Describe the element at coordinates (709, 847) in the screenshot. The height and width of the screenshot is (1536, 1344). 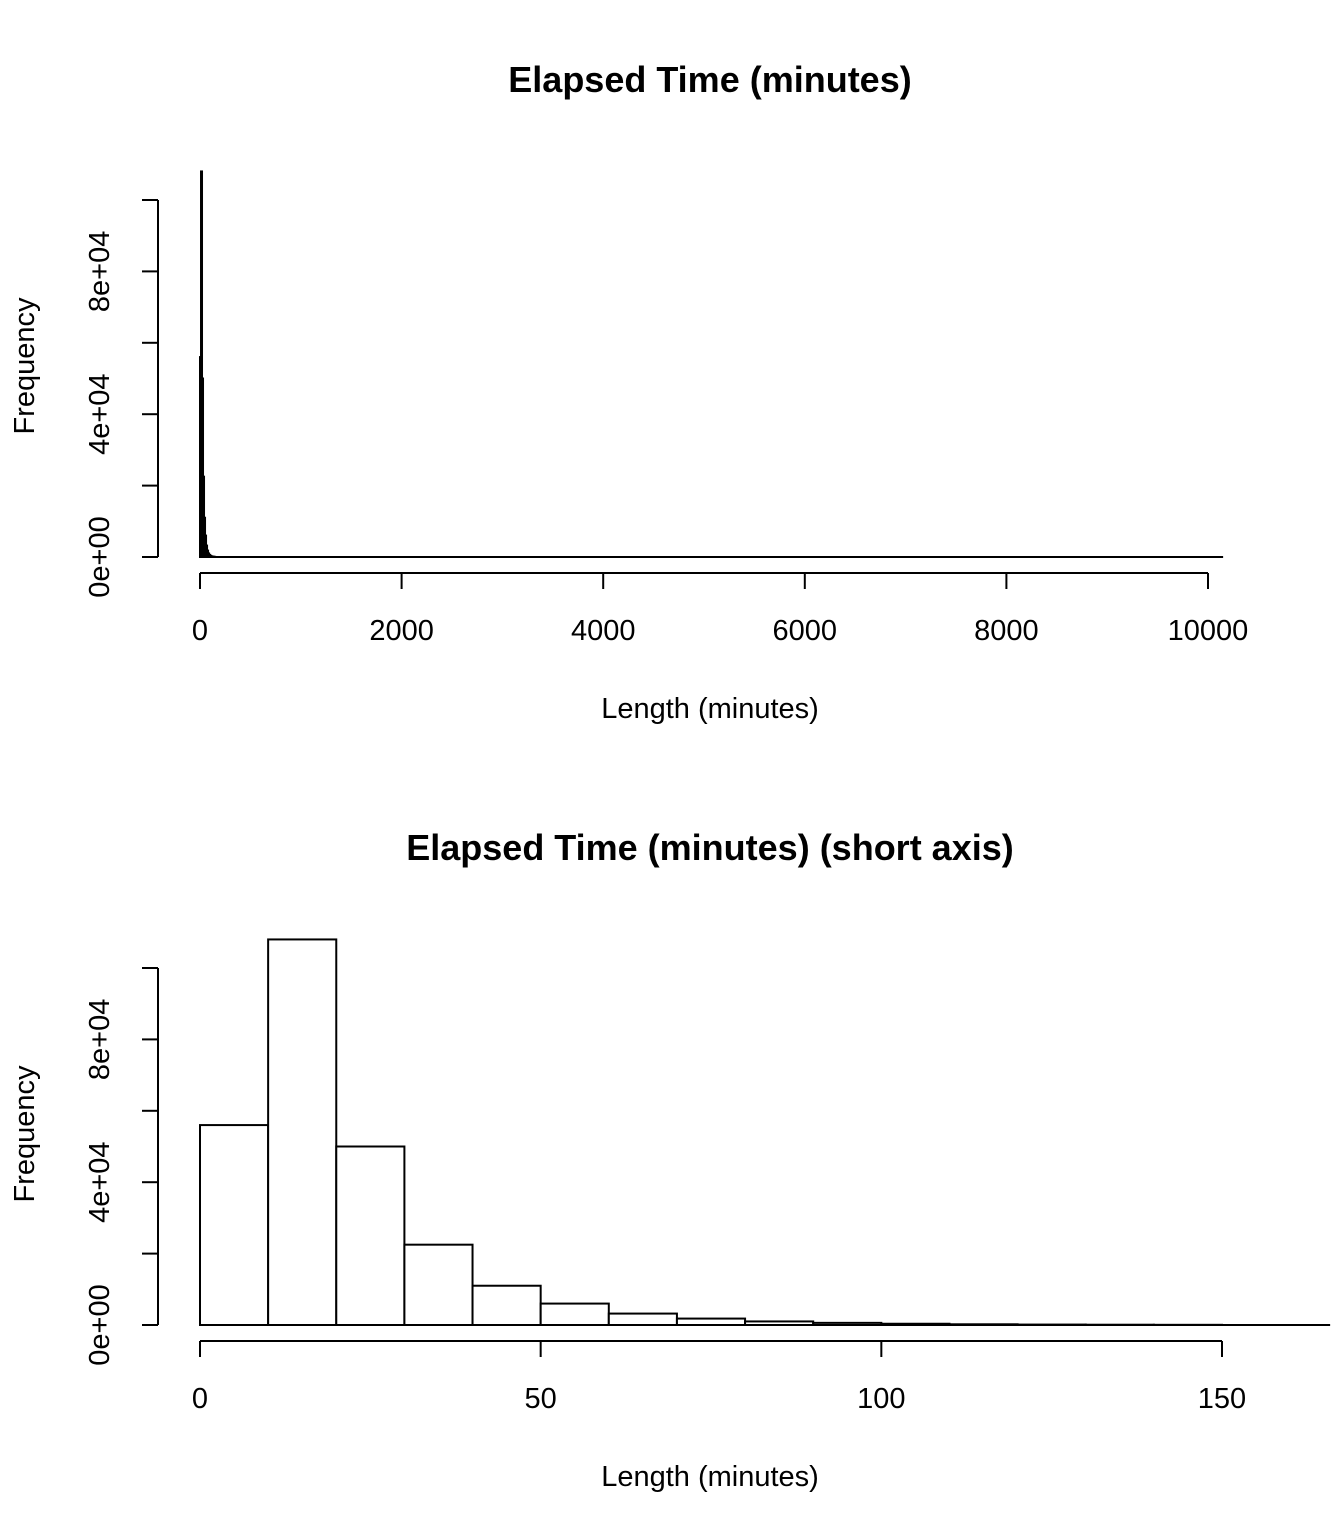
I see `chart-title: Elapsed Time (minutes) (short axis)` at that location.